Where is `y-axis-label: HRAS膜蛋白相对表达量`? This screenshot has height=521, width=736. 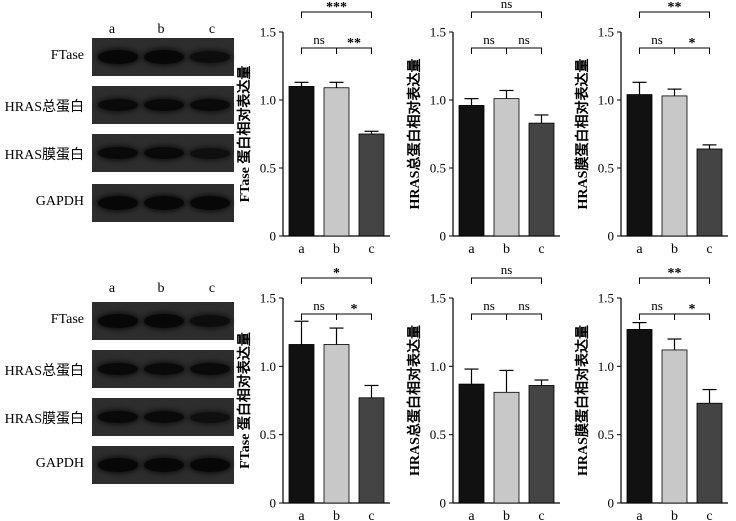 y-axis-label: HRAS膜蛋白相对表达量 is located at coordinates (582, 400).